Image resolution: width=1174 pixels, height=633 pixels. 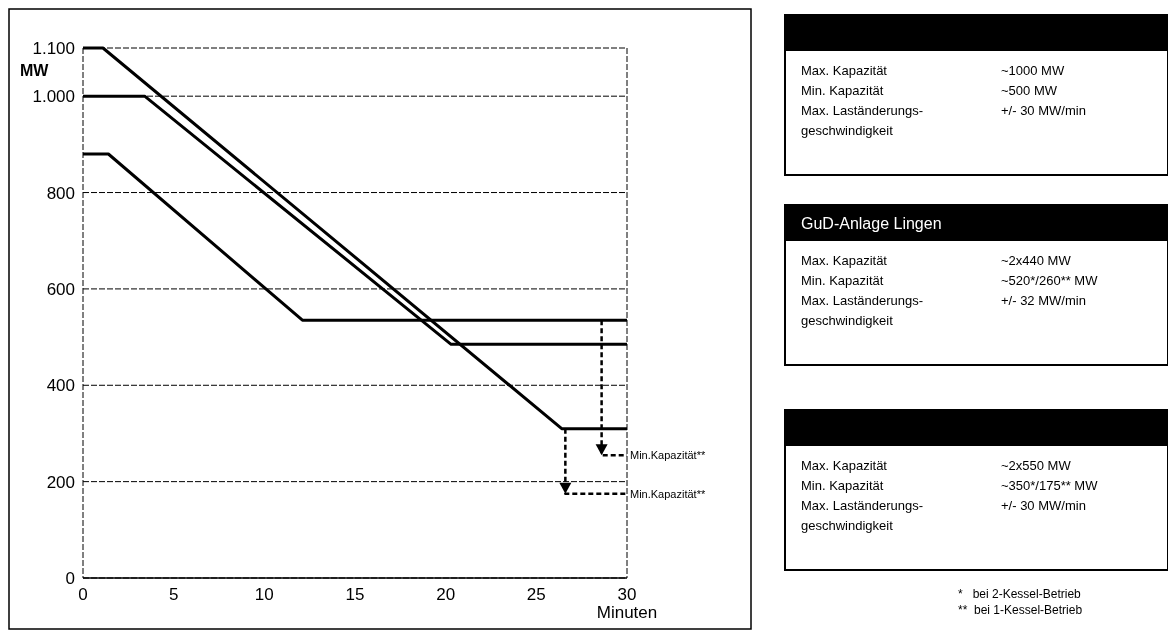 What do you see at coordinates (1020, 594) in the screenshot?
I see `text: * bei 2-Kessel-Betrieb` at bounding box center [1020, 594].